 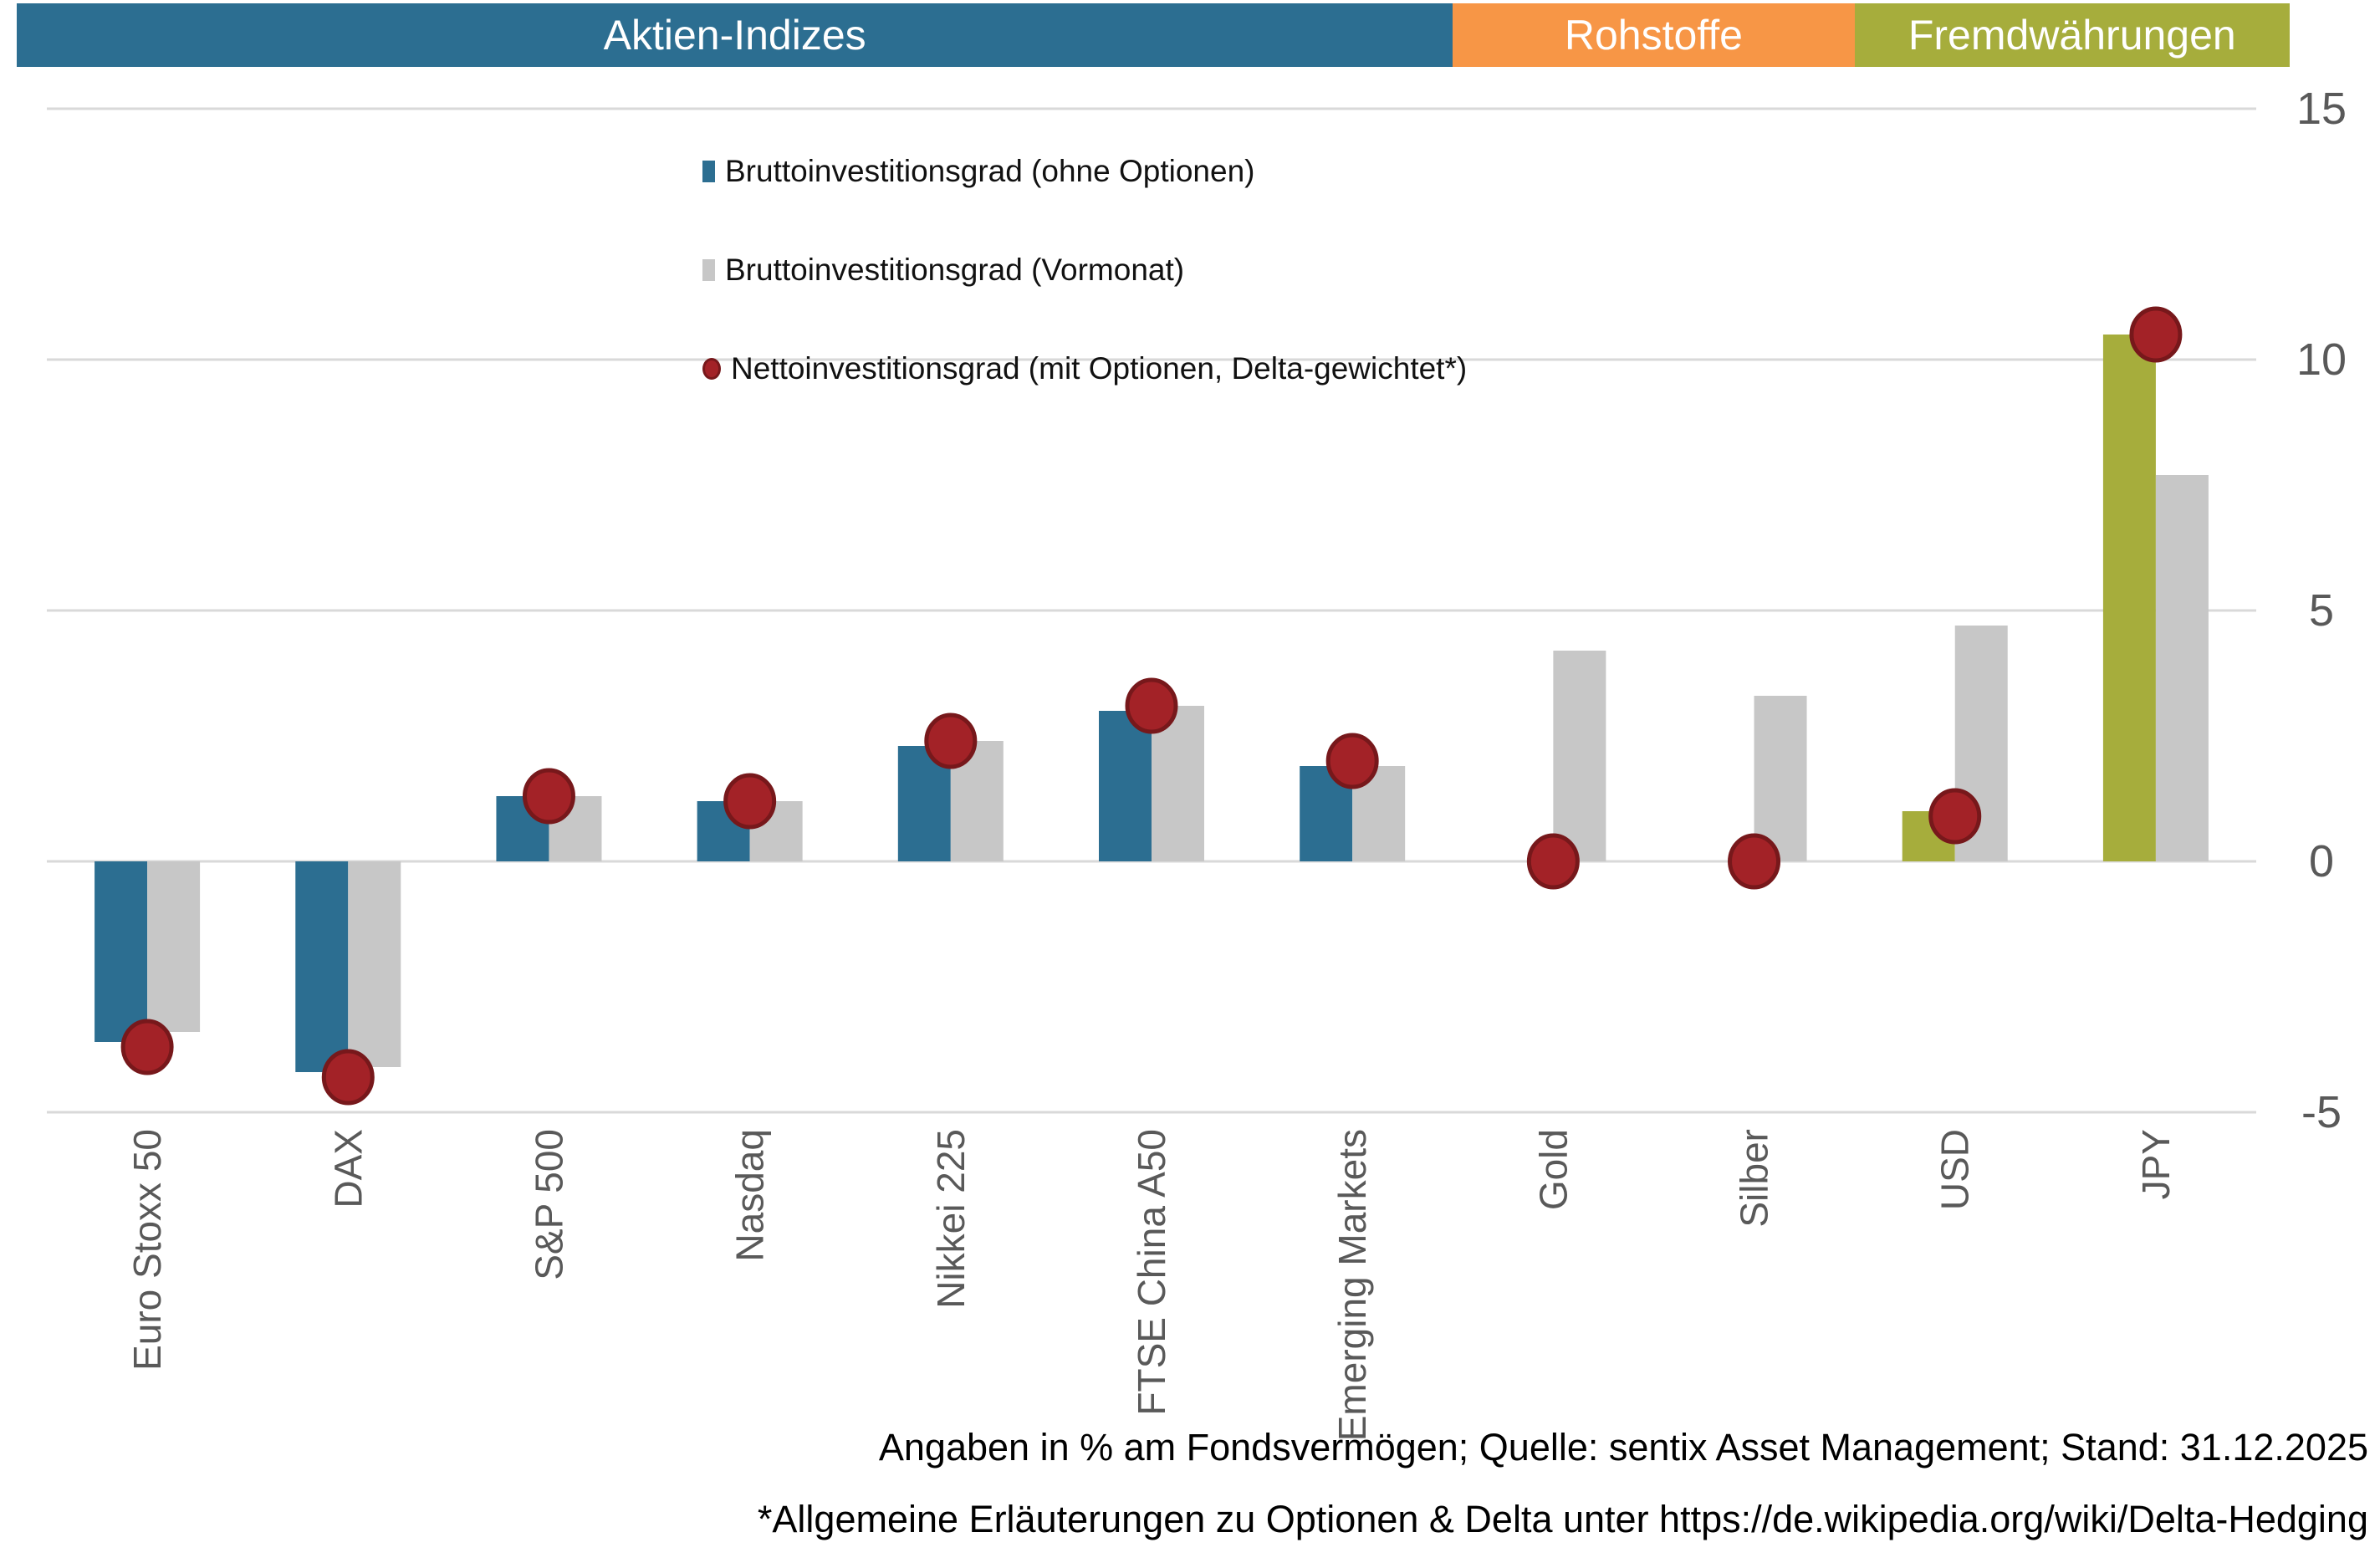 What do you see at coordinates (1955, 1169) in the screenshot?
I see `category-label-usd: USD` at bounding box center [1955, 1169].